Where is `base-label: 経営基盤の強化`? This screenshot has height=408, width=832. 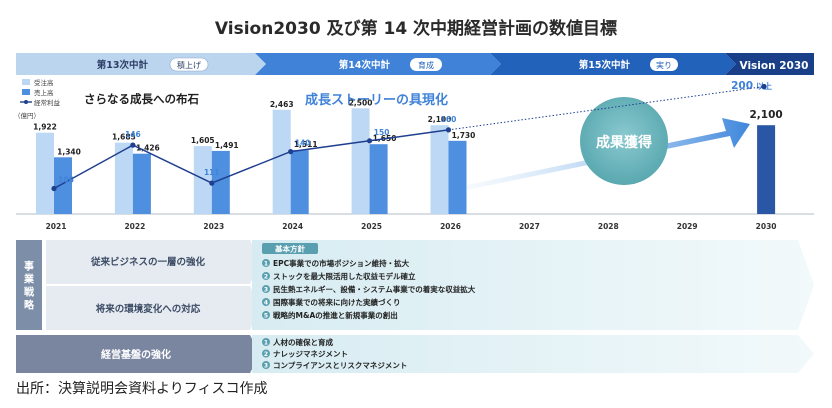
base-label: 経営基盤の強化 is located at coordinates (136, 354).